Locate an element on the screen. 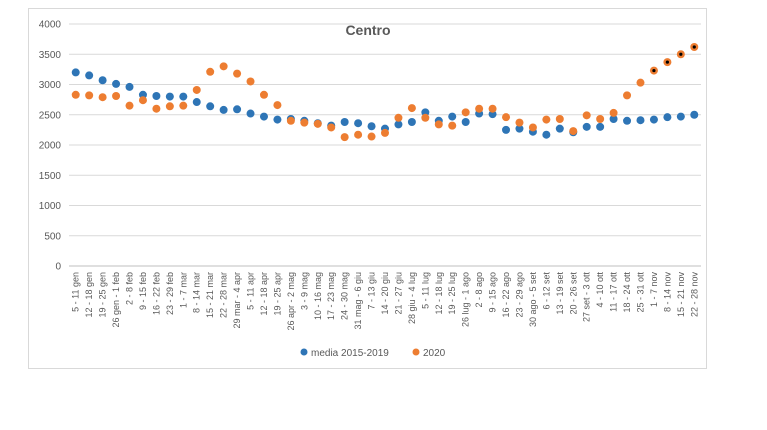 The image size is (767, 430). x-tick-label: 15 - 21 nov is located at coordinates (681, 295).